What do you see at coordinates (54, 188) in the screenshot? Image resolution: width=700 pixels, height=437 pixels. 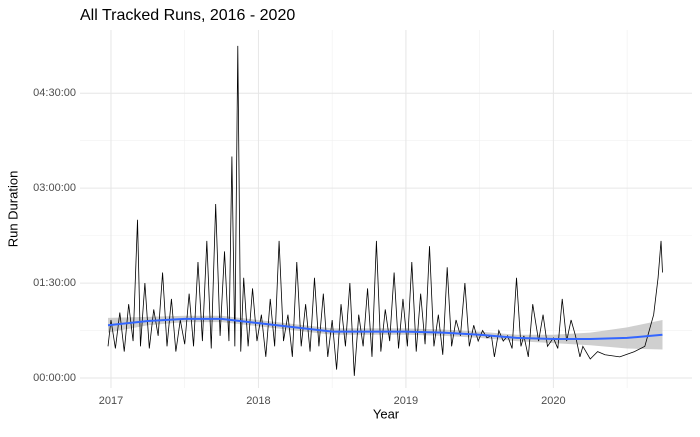 I see `y-tick-label: 03:00:00` at bounding box center [54, 188].